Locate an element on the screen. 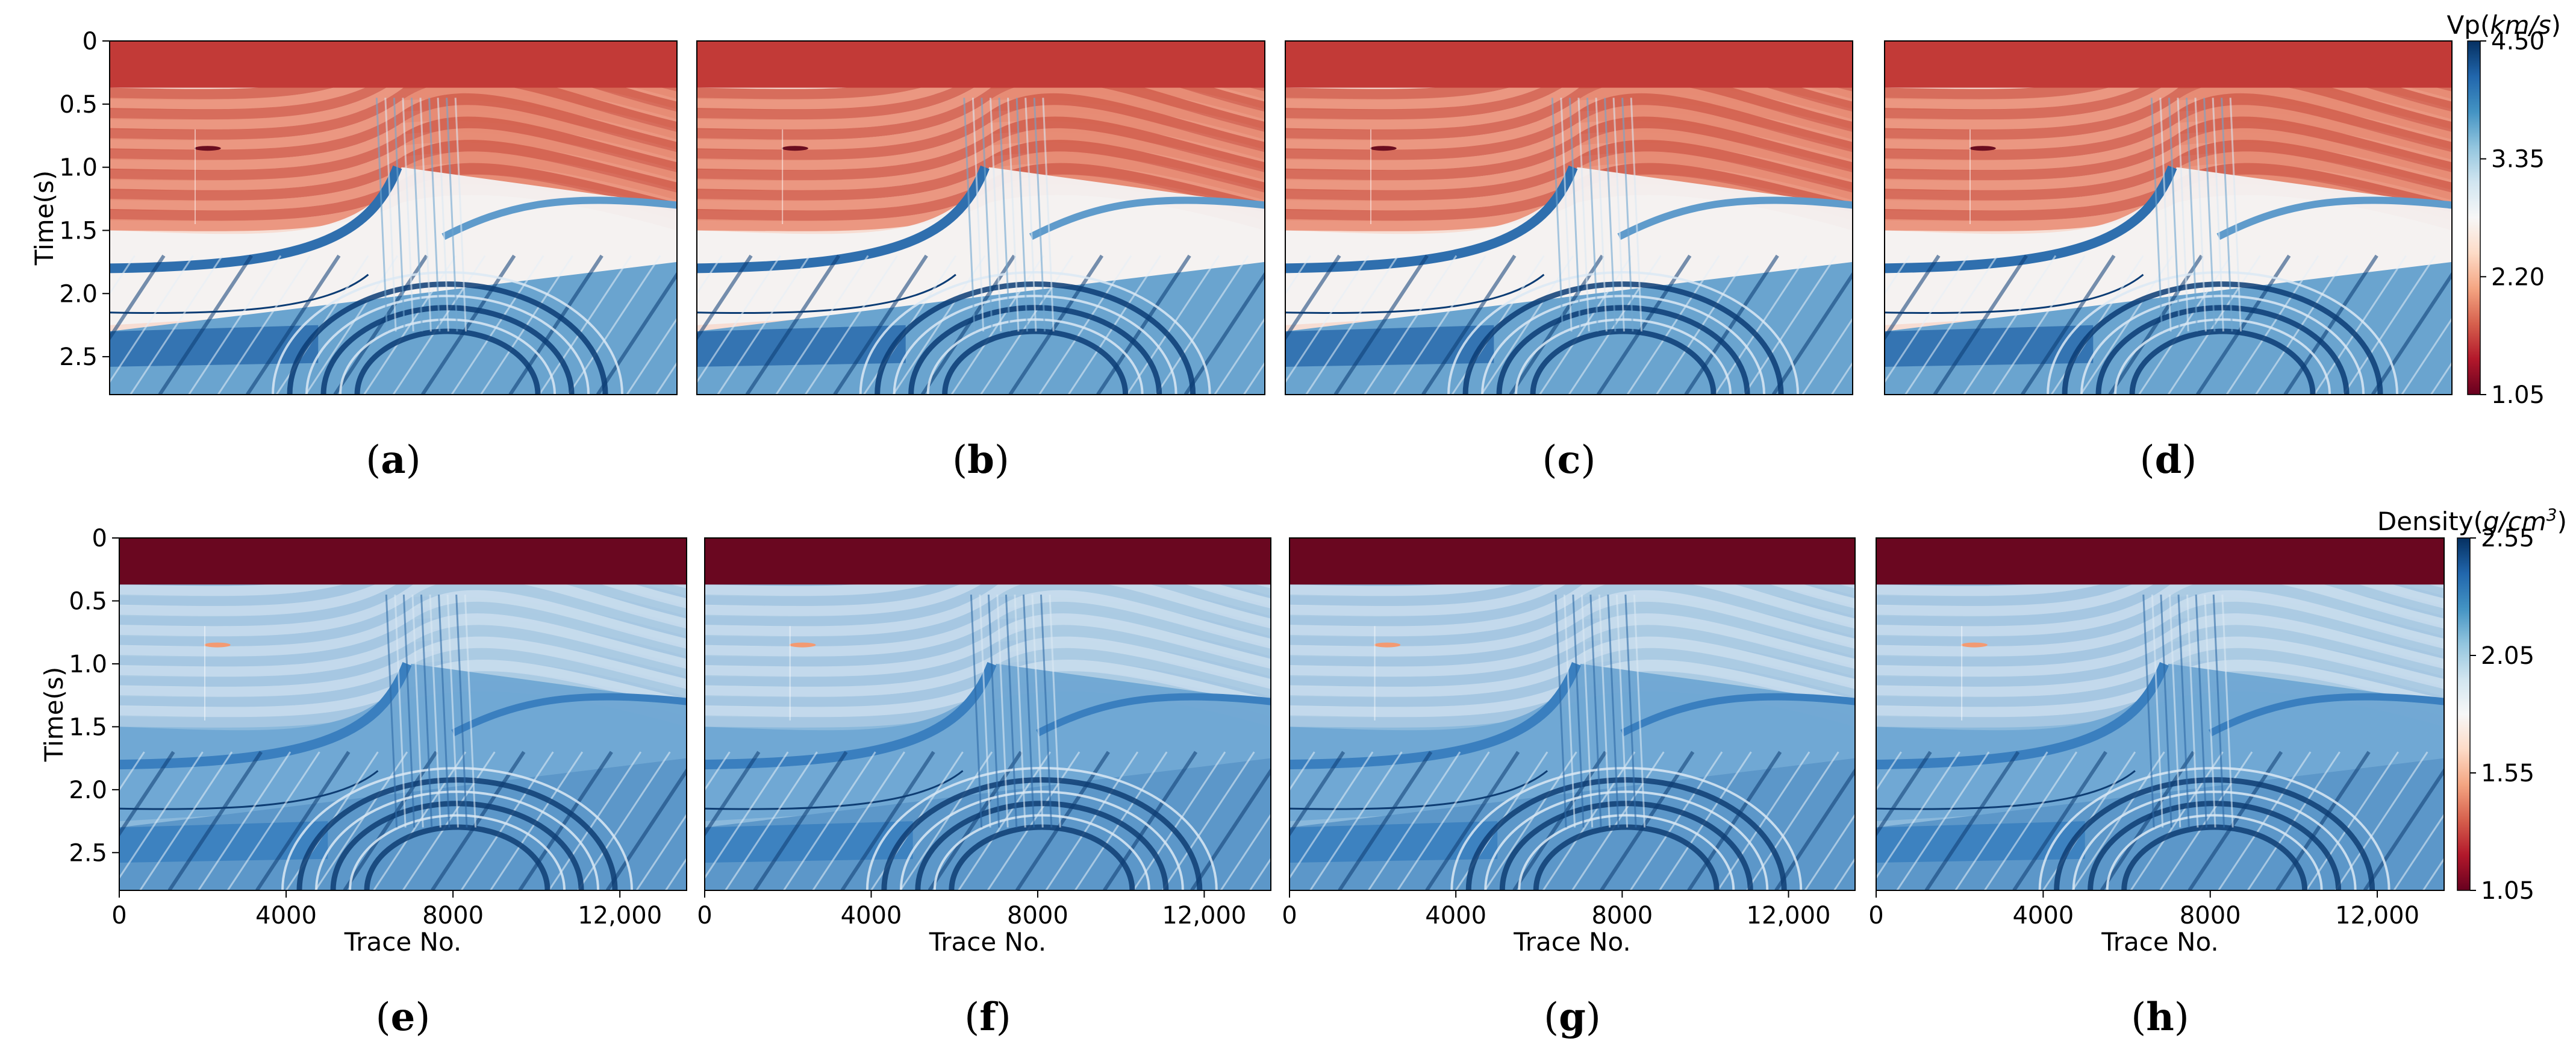  colorbar-tick-label: 2.05 is located at coordinates (2507, 656).